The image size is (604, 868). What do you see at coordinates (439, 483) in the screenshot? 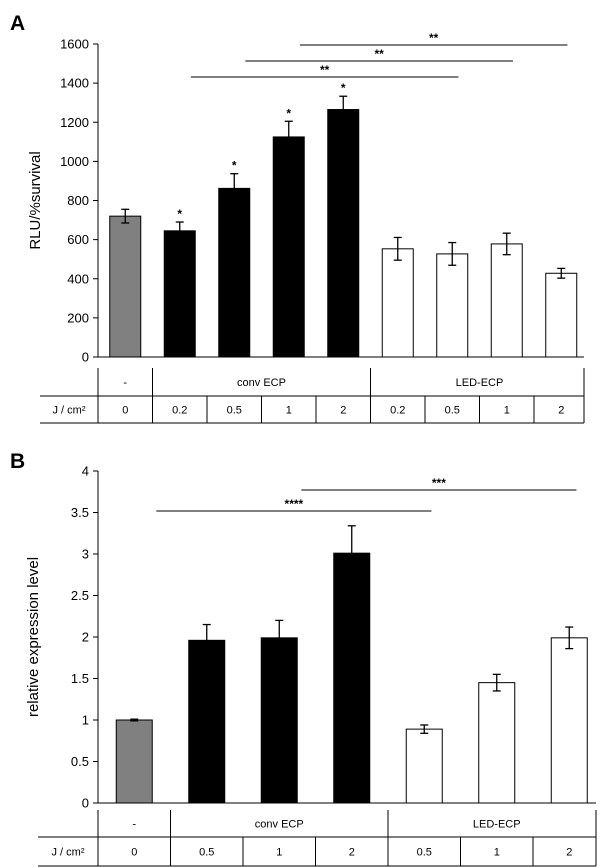
I see `panel-b-bracket-label: ***` at bounding box center [439, 483].